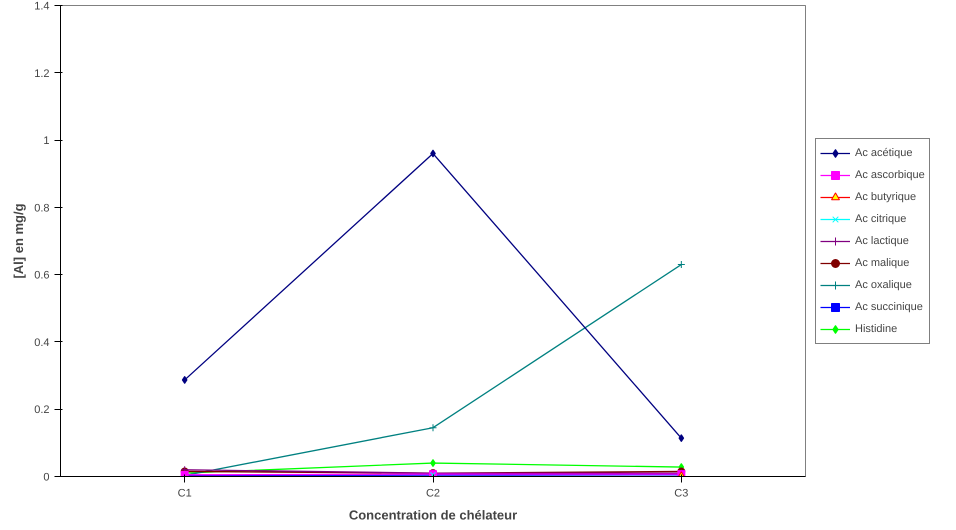  What do you see at coordinates (46, 478) in the screenshot?
I see `y-tick-label: 0` at bounding box center [46, 478].